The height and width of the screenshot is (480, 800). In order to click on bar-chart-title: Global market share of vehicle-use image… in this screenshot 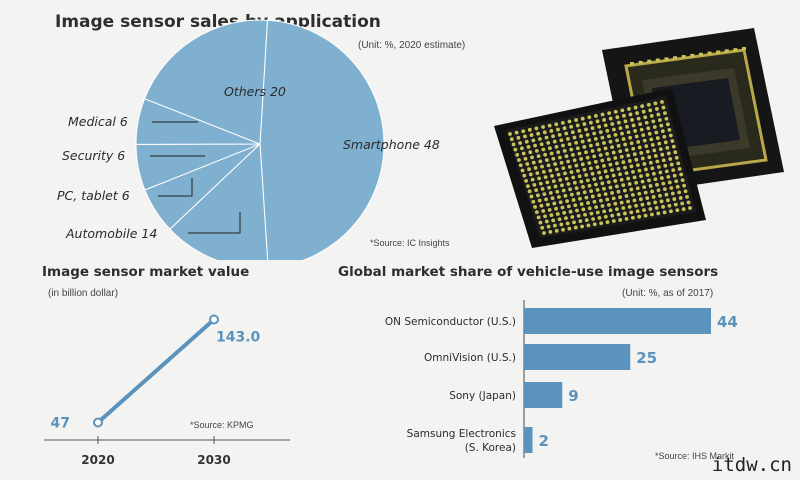, I will do `click(528, 272)`.